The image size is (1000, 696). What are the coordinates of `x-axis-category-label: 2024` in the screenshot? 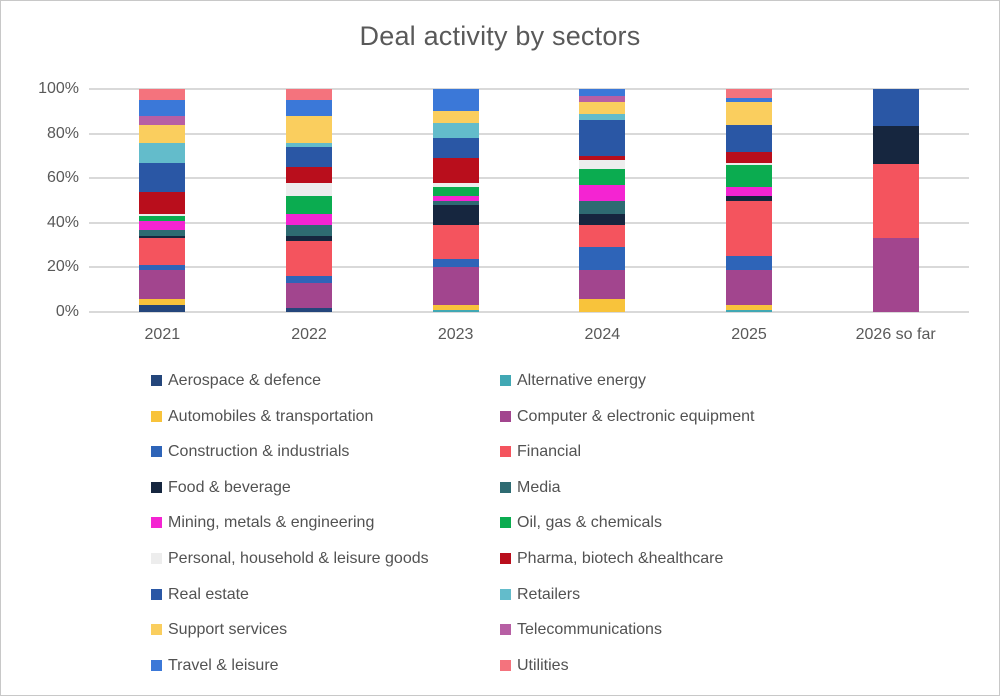 It's located at (602, 334).